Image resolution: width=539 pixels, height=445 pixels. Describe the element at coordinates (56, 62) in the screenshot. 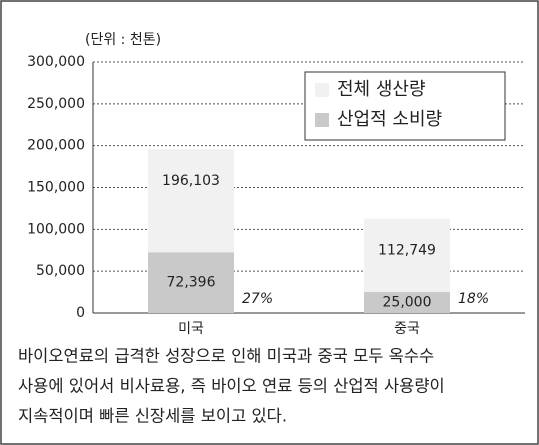

I see `y-tick-label: 300,000` at that location.